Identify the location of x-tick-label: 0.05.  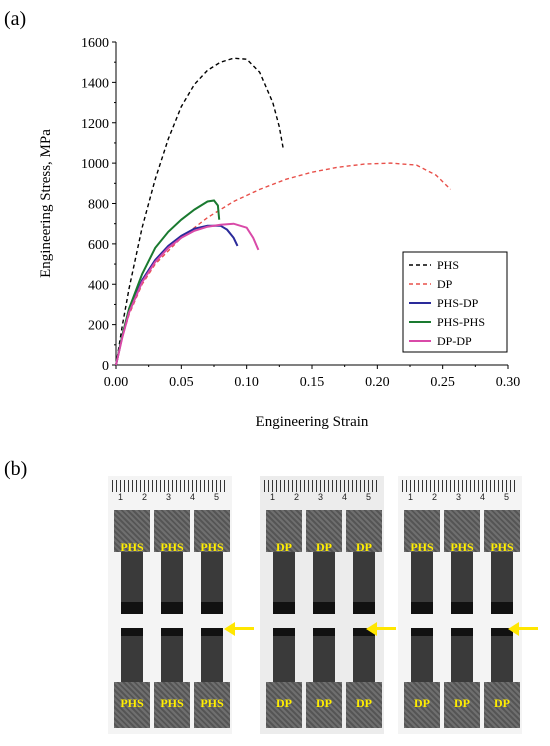
(181, 382).